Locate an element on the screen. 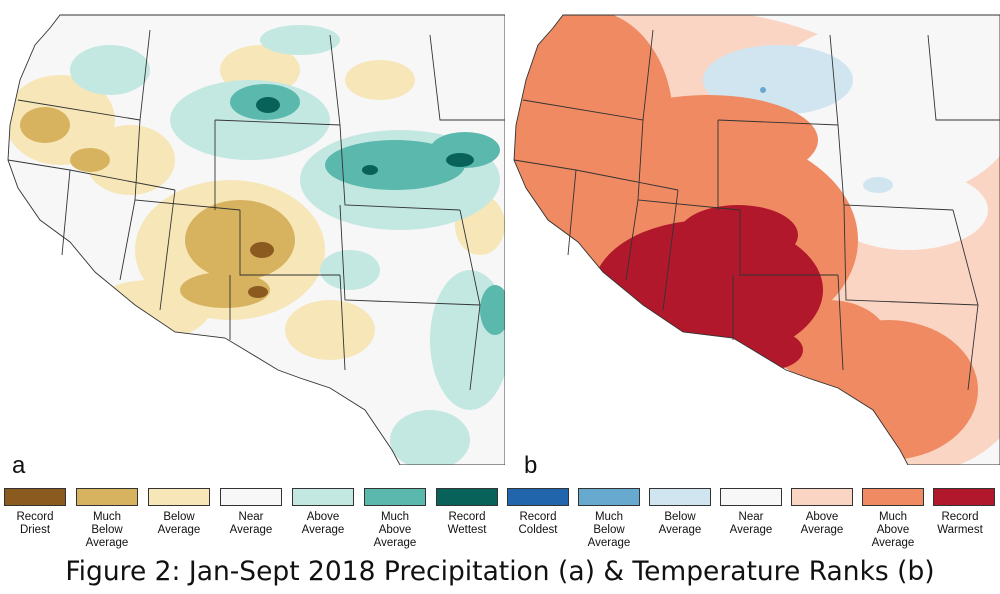 Image resolution: width=1000 pixels, height=594 pixels. panel-label-b: b is located at coordinates (531, 465).